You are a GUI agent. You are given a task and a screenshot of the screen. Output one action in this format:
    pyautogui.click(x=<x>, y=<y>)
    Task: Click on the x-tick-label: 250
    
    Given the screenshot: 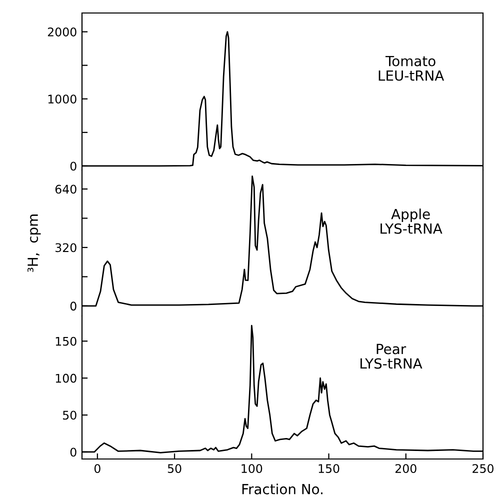 What is the action you would take?
    pyautogui.click(x=483, y=468)
    